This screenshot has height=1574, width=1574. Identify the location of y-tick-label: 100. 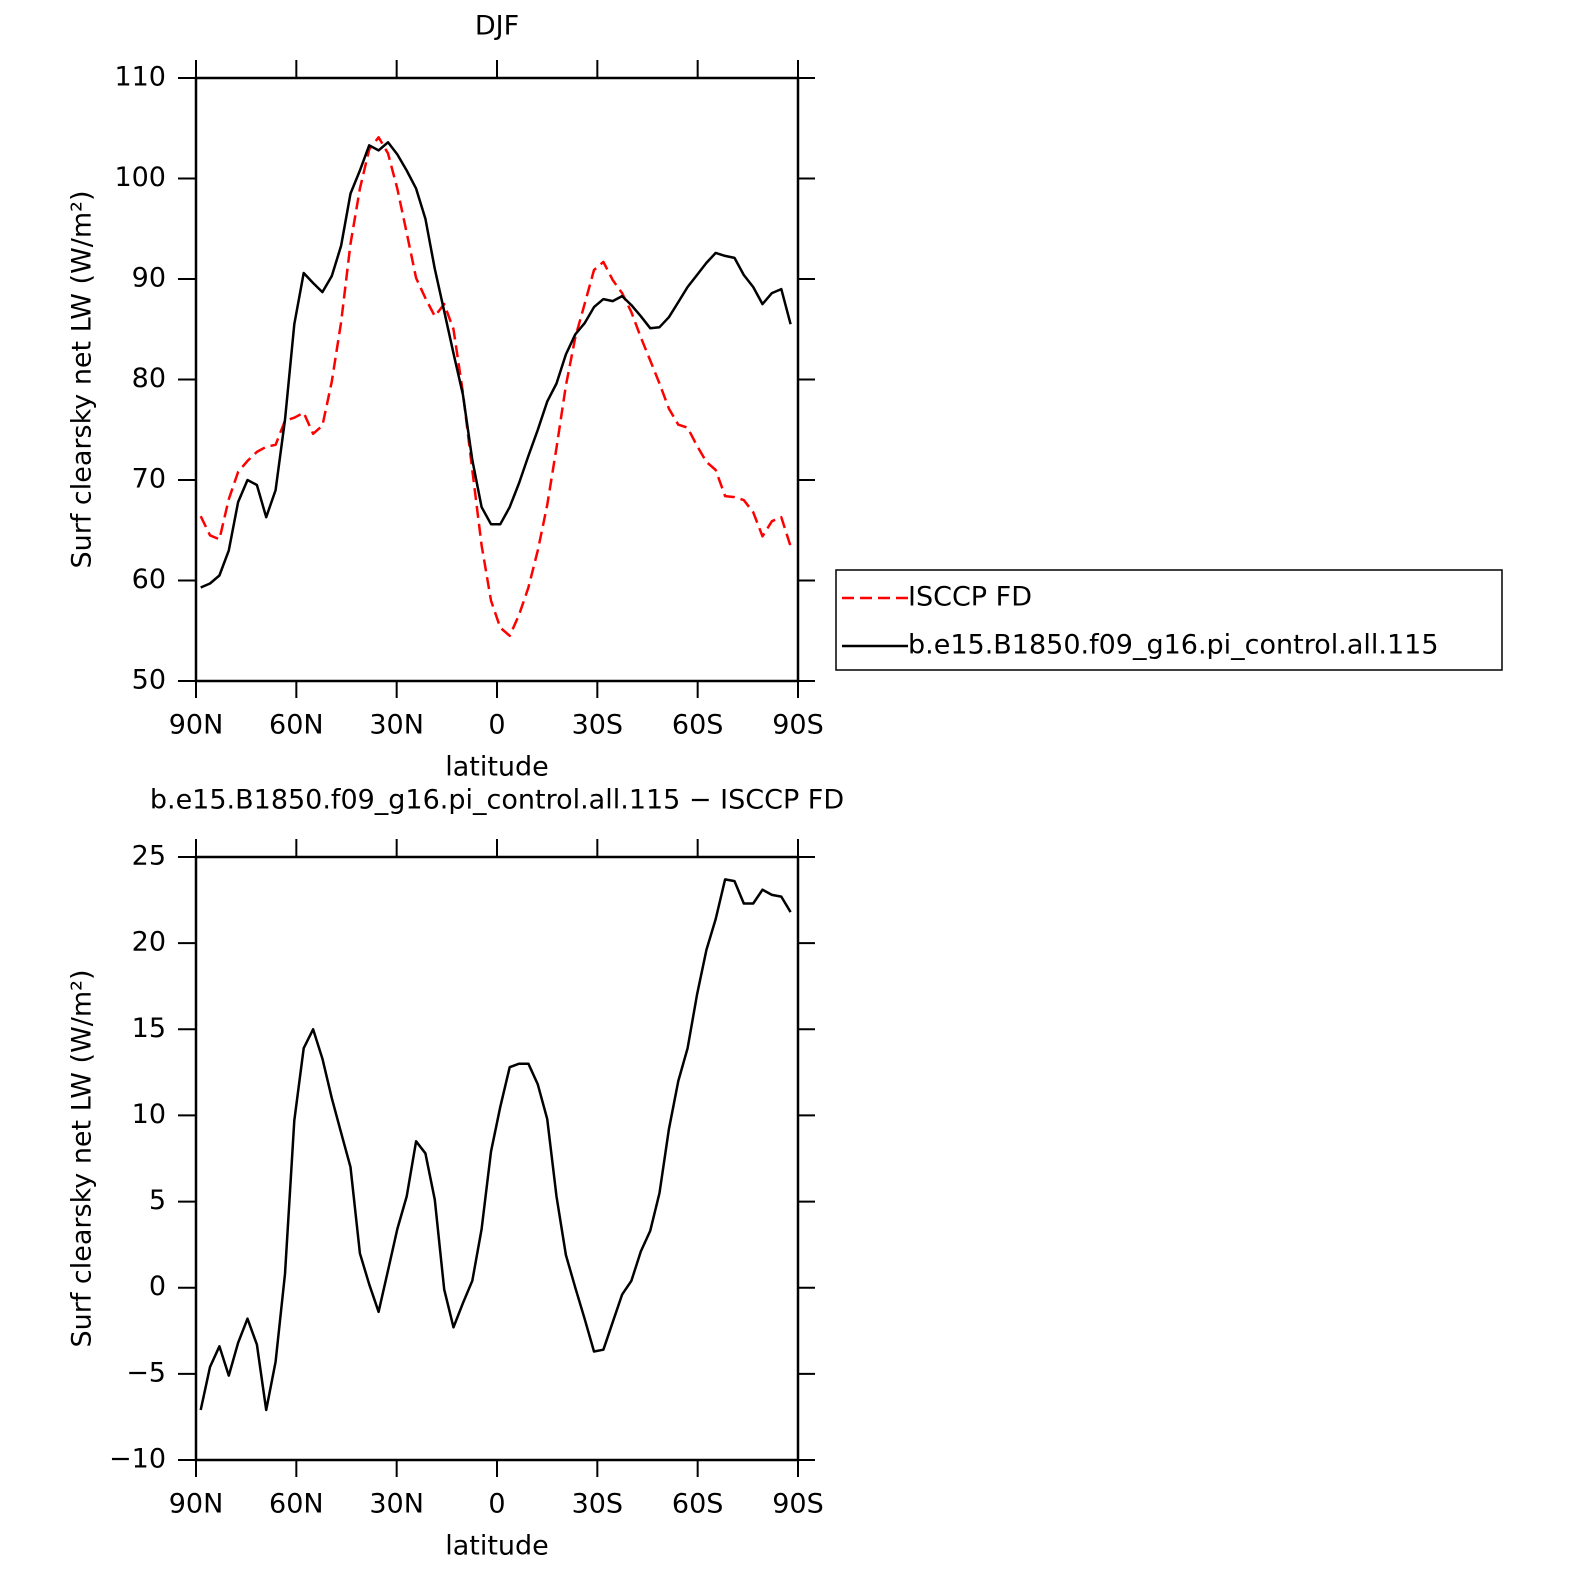
(140, 177).